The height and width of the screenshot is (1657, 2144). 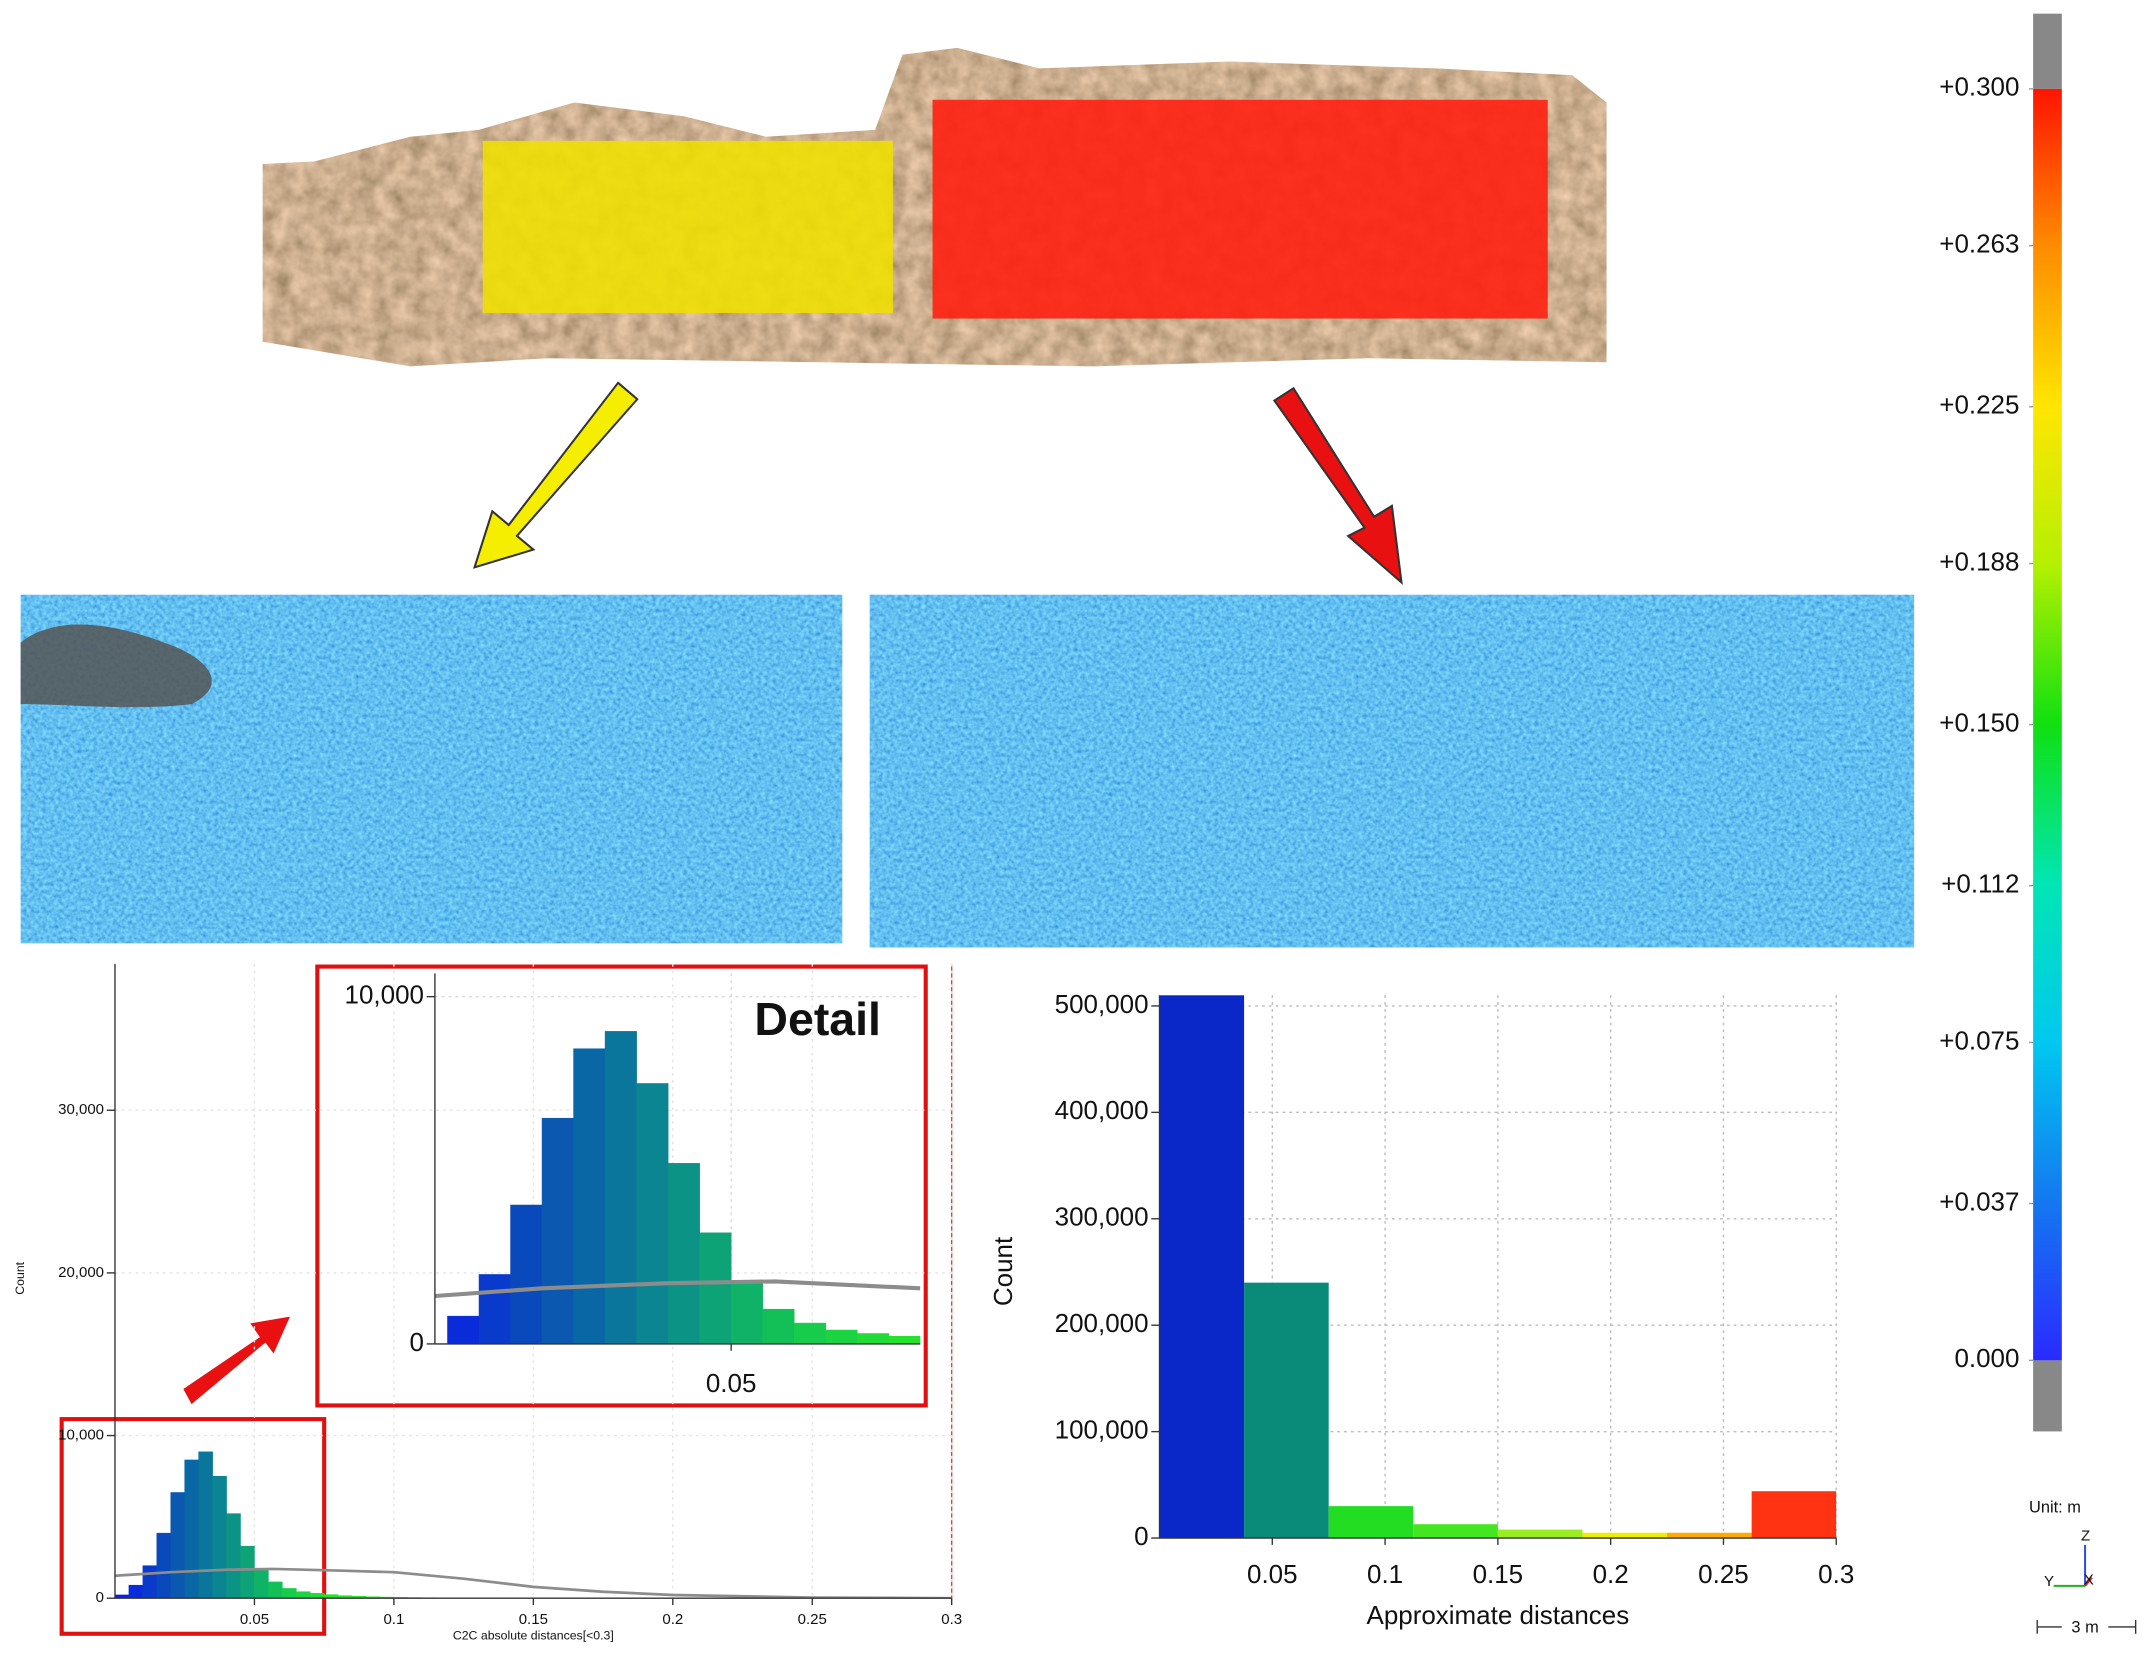 What do you see at coordinates (1979, 405) in the screenshot?
I see `colorbar-label: +0.225` at bounding box center [1979, 405].